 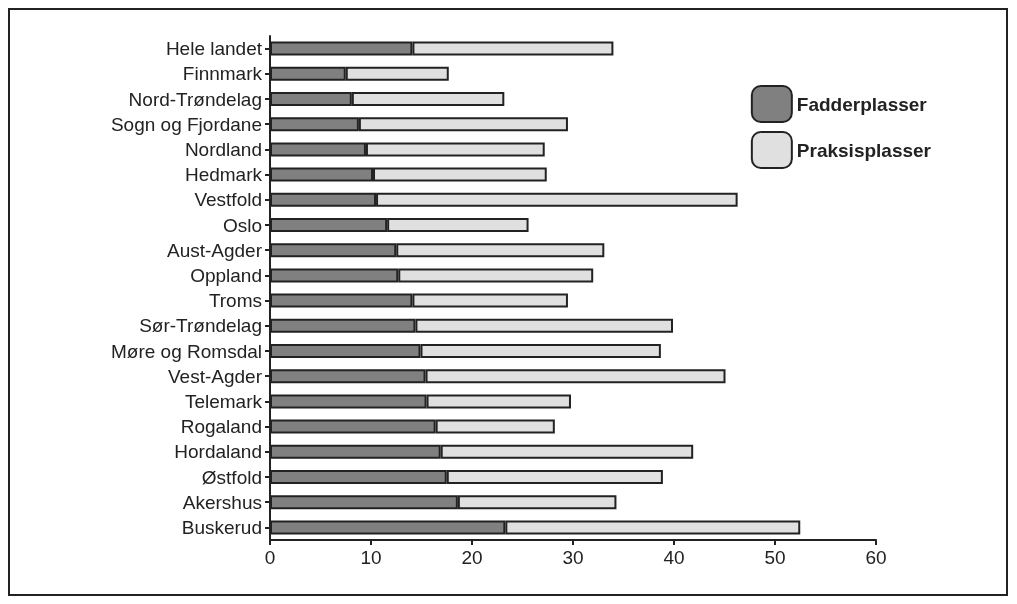 What do you see at coordinates (186, 124) in the screenshot?
I see `y-tick-label: Sogn og Fjordane` at bounding box center [186, 124].